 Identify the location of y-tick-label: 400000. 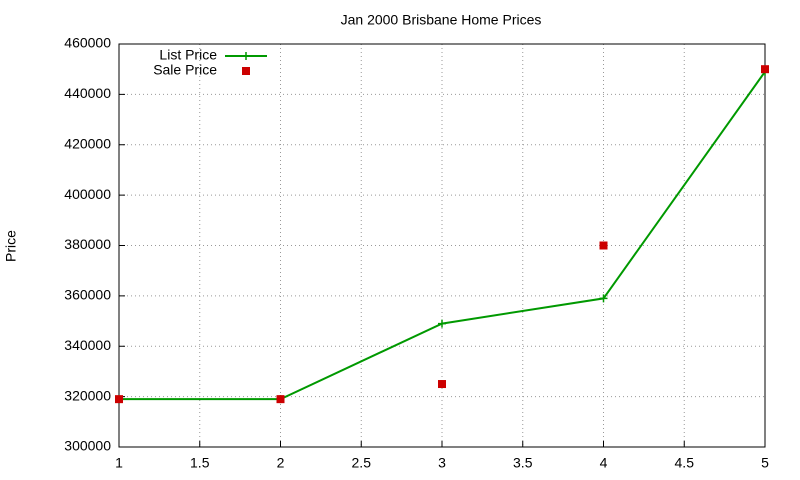
(87, 194).